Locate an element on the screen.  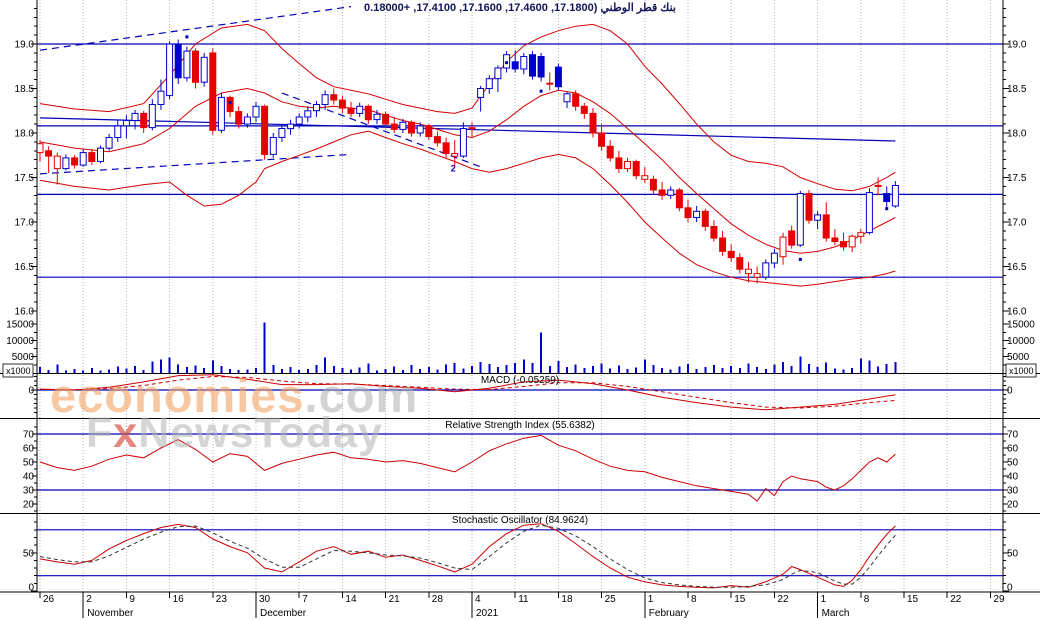
date-tick-label: 18 is located at coordinates (567, 599).